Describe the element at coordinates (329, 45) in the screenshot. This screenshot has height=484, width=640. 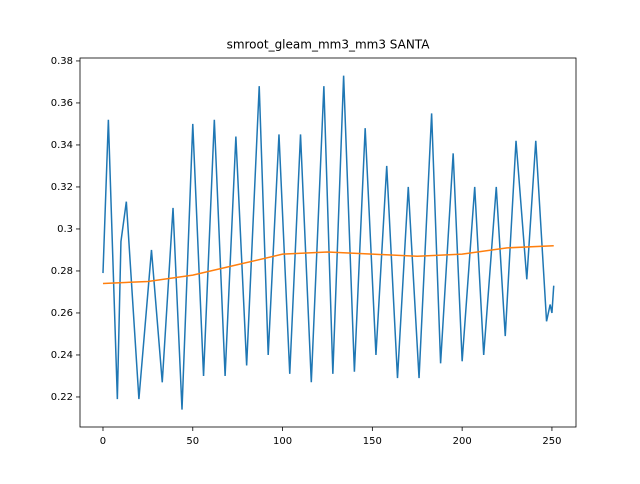
I see `chart-title: smroot_gleam_mm3_mm3 SANTA` at that location.